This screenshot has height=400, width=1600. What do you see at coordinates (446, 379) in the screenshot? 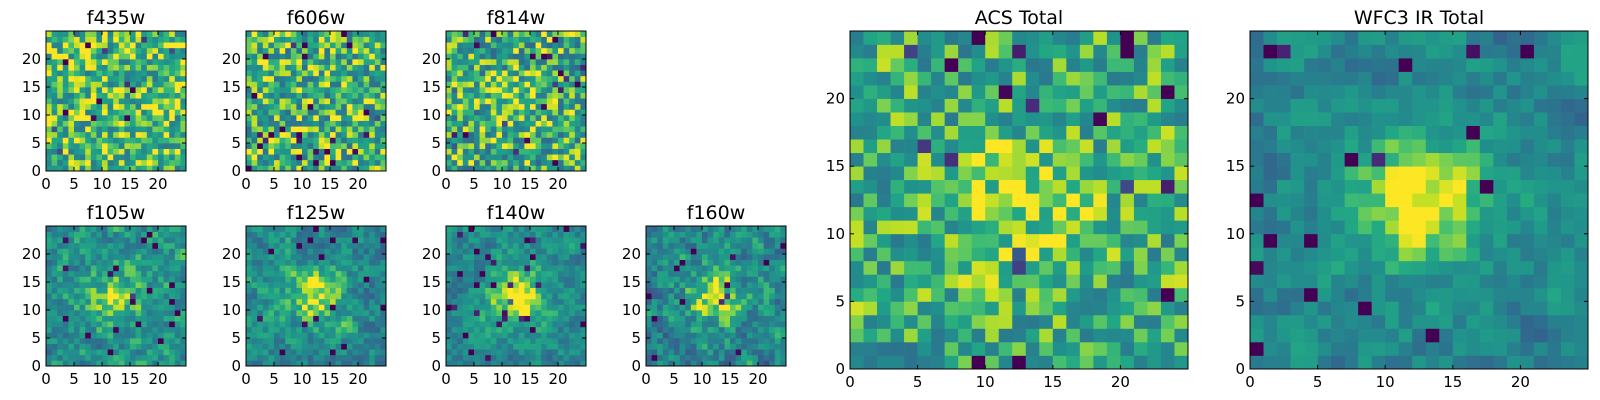
I see `x-tick-label: 0` at bounding box center [446, 379].